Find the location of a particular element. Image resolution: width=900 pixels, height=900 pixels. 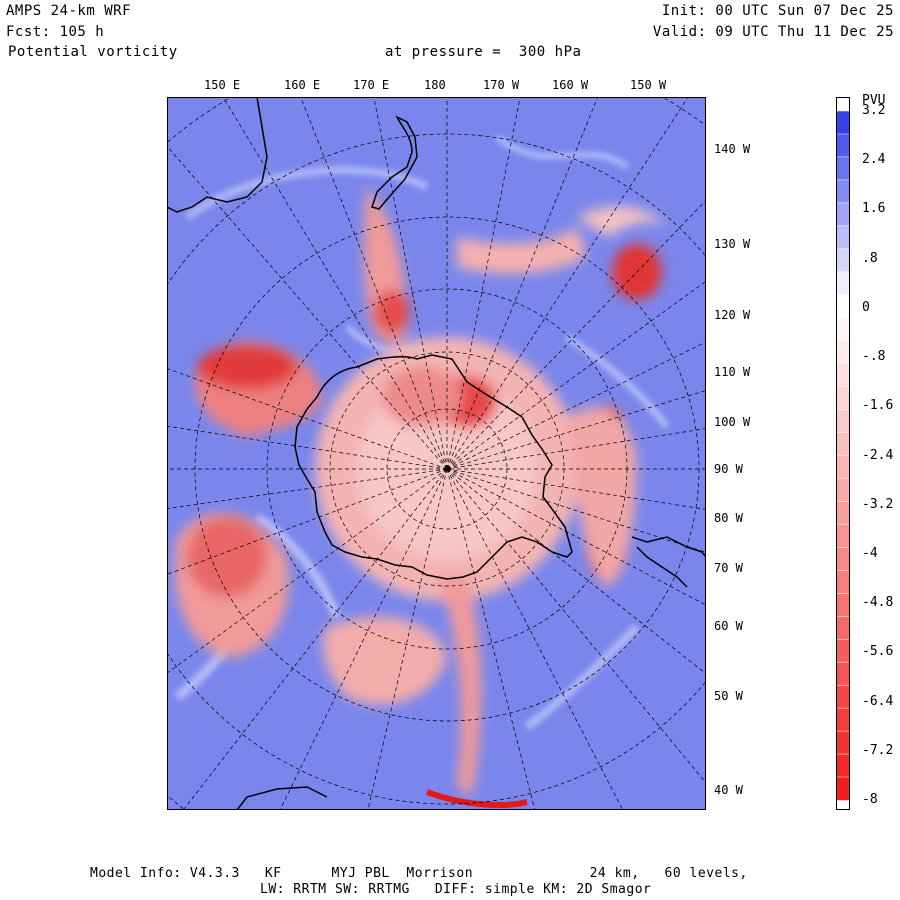

colorbar-tick-label: 3.2 is located at coordinates (874, 110).